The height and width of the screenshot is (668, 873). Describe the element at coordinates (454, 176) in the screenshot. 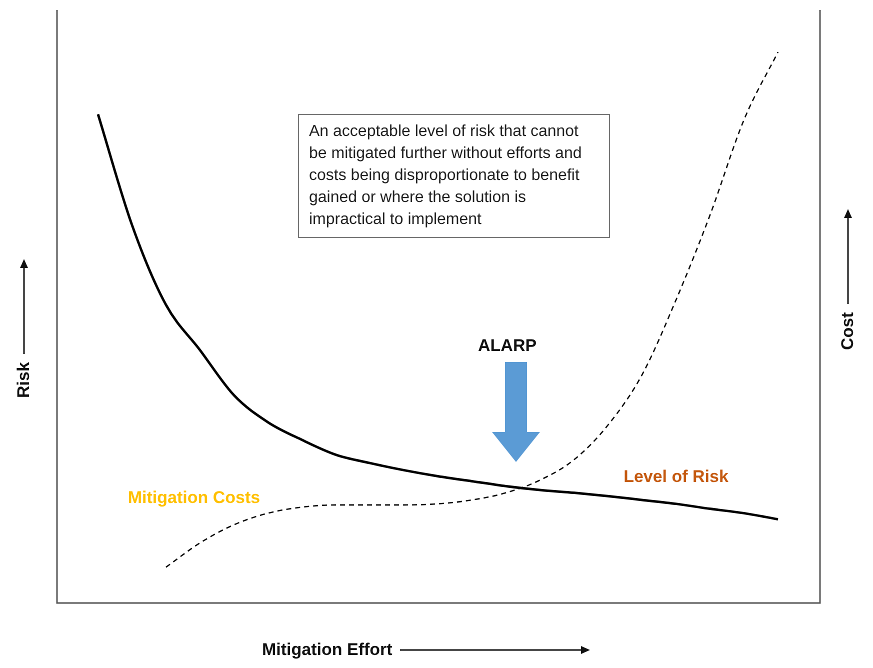

I see `annotation: An acceptable level of risk that cannot be mitigated further without efforts and costs being disproportionate to benefit gained or where the solution is impractical to implement` at that location.